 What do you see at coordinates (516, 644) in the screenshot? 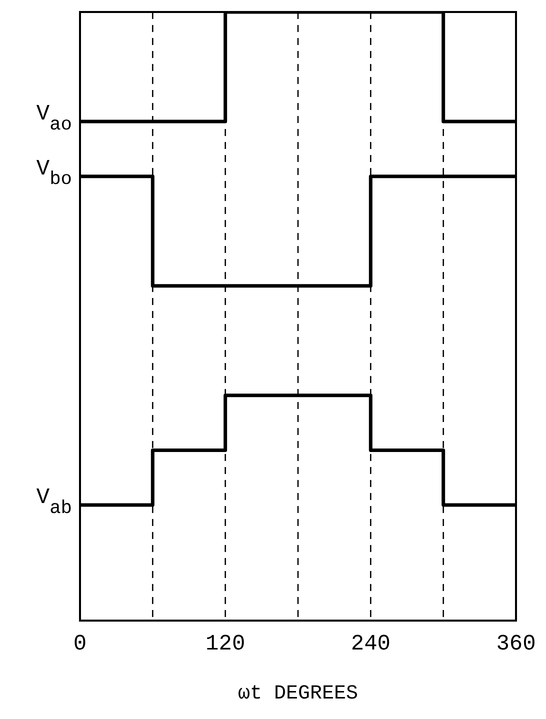
I see `x-tick-label: 360` at bounding box center [516, 644].